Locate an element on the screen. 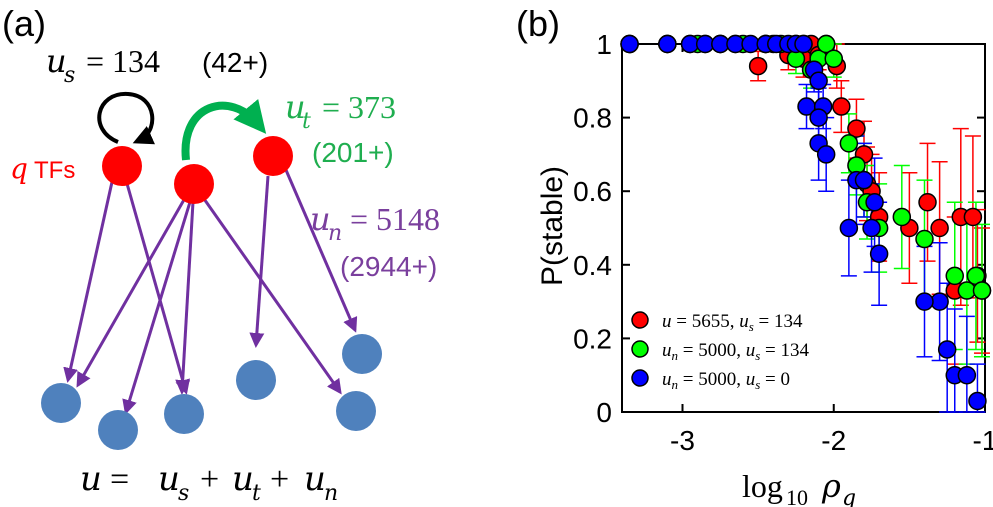 Image resolution: width=993 pixels, height=507 pixels. x-axis-label: log 10 ρ q is located at coordinates (799, 487).